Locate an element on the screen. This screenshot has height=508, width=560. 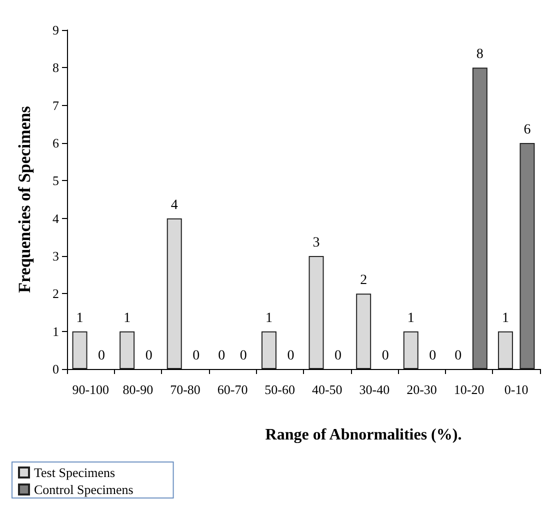
x-tick-label: 60-70 is located at coordinates (232, 389).